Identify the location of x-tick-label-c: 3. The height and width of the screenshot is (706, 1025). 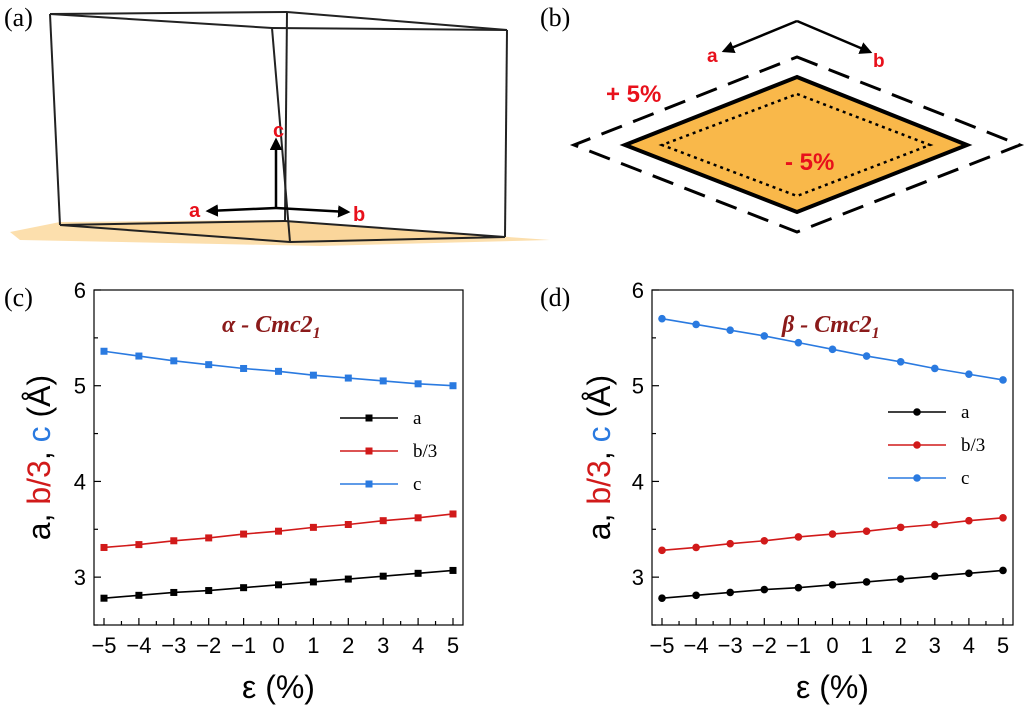
(383, 645).